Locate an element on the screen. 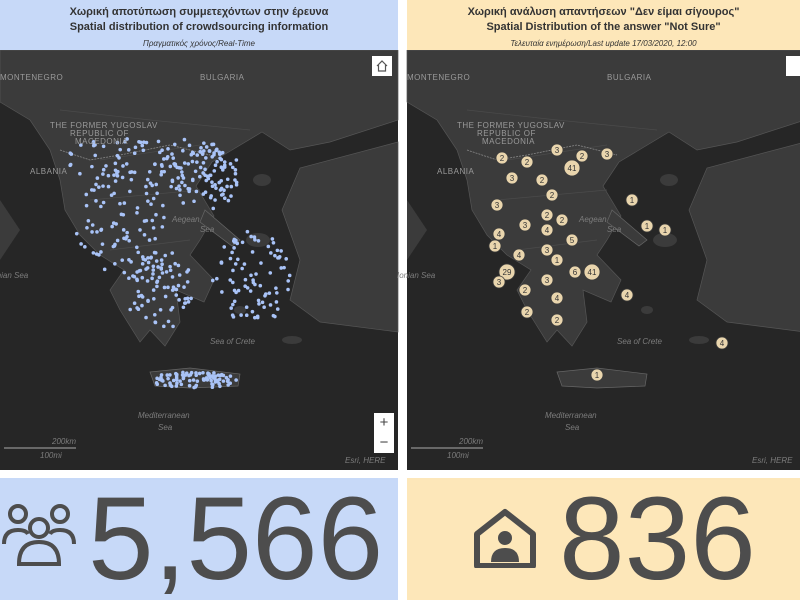  cluster-count: 2 is located at coordinates (582, 156).